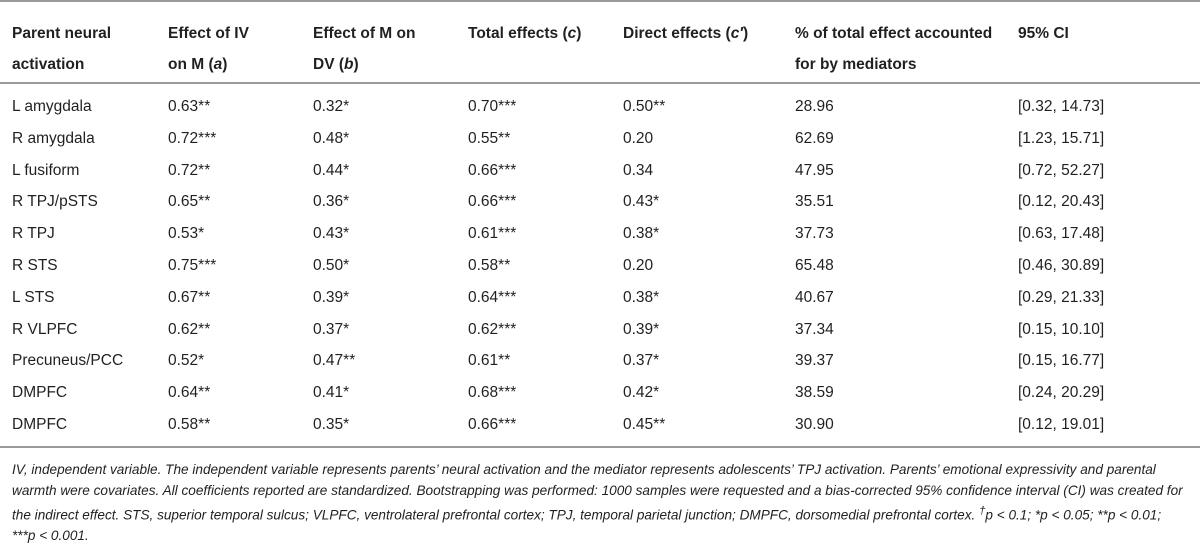 Image resolution: width=1200 pixels, height=547 pixels. What do you see at coordinates (1061, 170) in the screenshot?
I see `table-cell: [0.72, 52.27]` at bounding box center [1061, 170].